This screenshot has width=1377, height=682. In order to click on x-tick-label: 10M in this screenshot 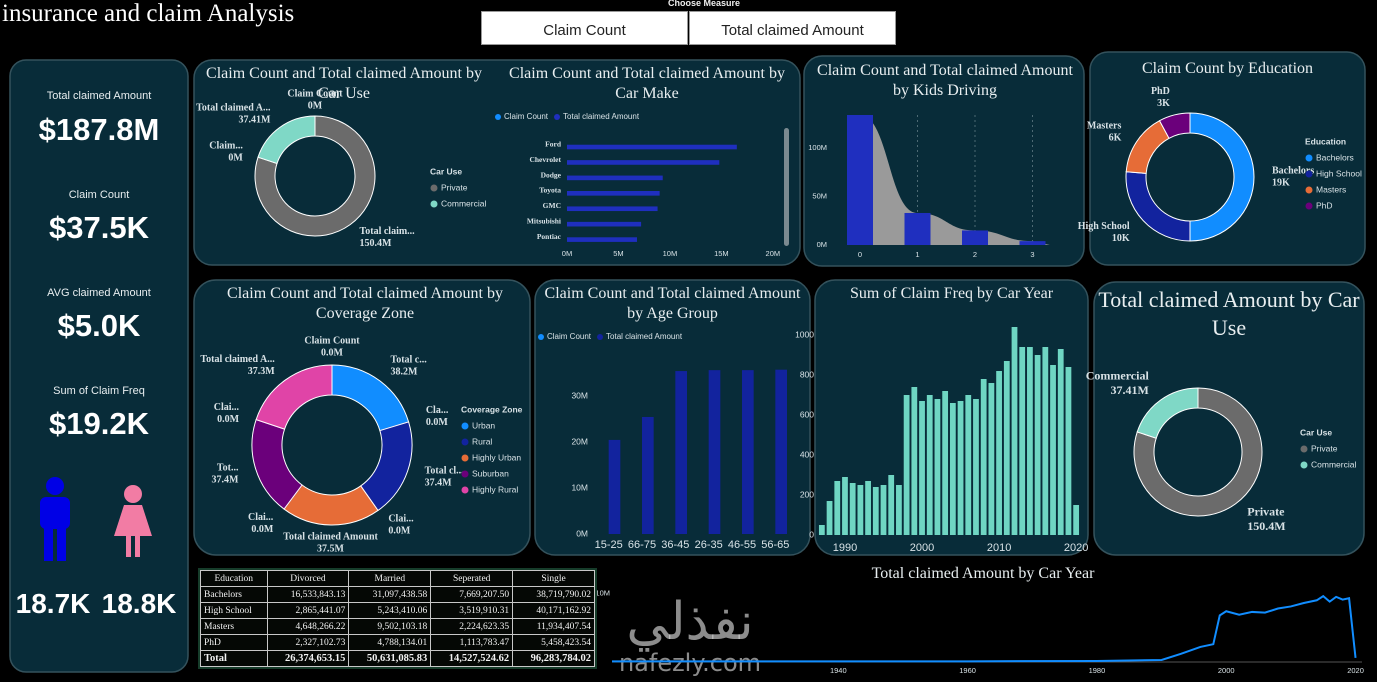, I will do `click(670, 253)`.